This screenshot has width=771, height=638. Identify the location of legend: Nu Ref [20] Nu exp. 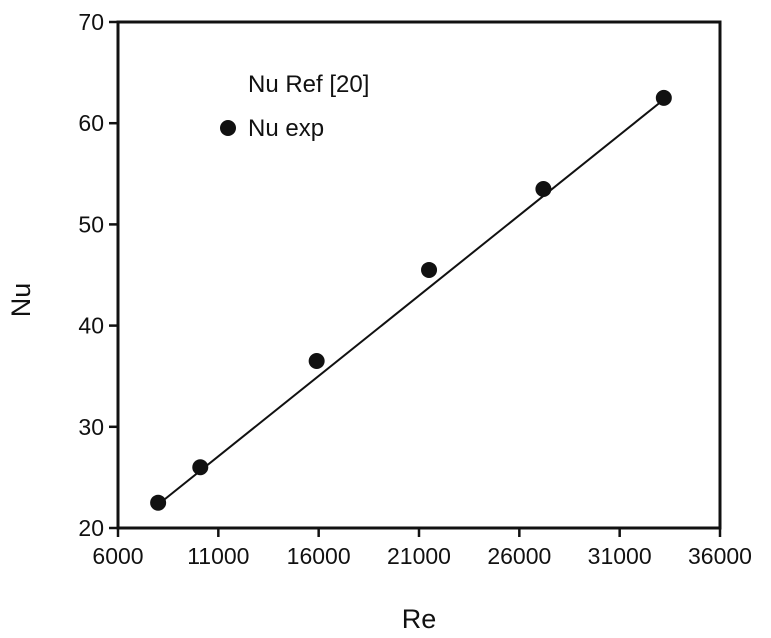
(294, 106).